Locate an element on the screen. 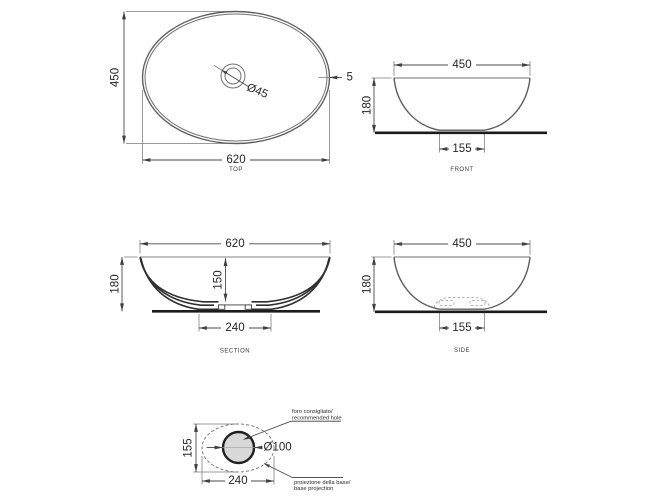 Image resolution: width=667 pixels, height=500 pixels. dim-text-side-height: 180 is located at coordinates (368, 284).